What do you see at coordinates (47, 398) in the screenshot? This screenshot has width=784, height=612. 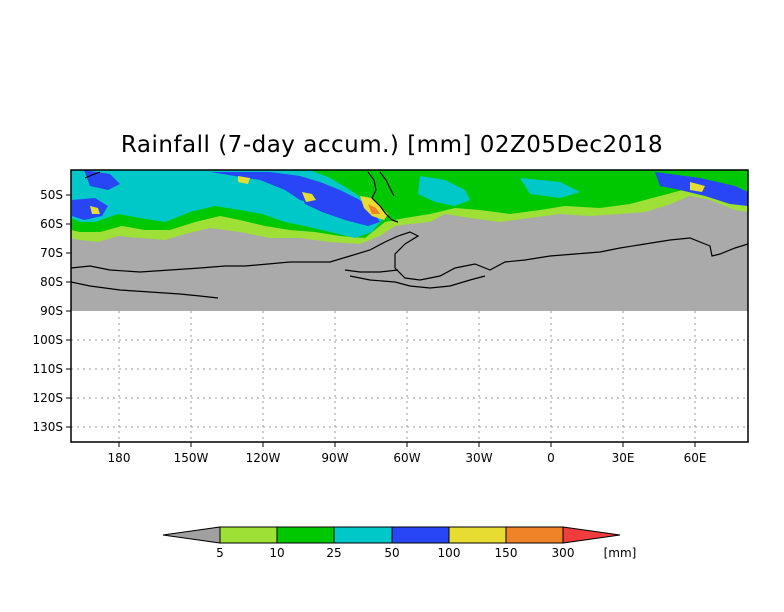 I see `lat-label: 120S` at bounding box center [47, 398].